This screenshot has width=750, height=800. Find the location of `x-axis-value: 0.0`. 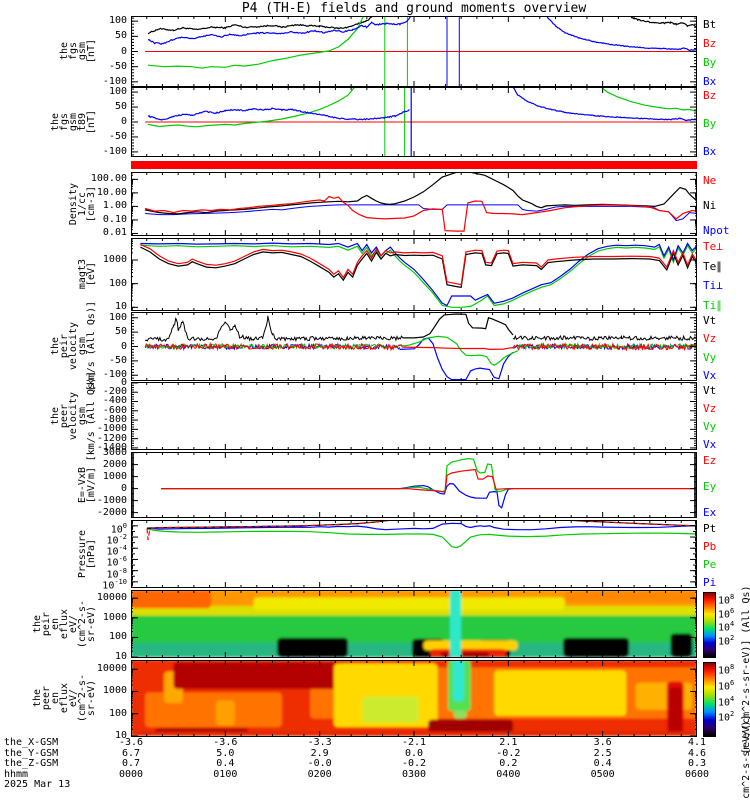

x-axis-value: 0.0 is located at coordinates (414, 753).